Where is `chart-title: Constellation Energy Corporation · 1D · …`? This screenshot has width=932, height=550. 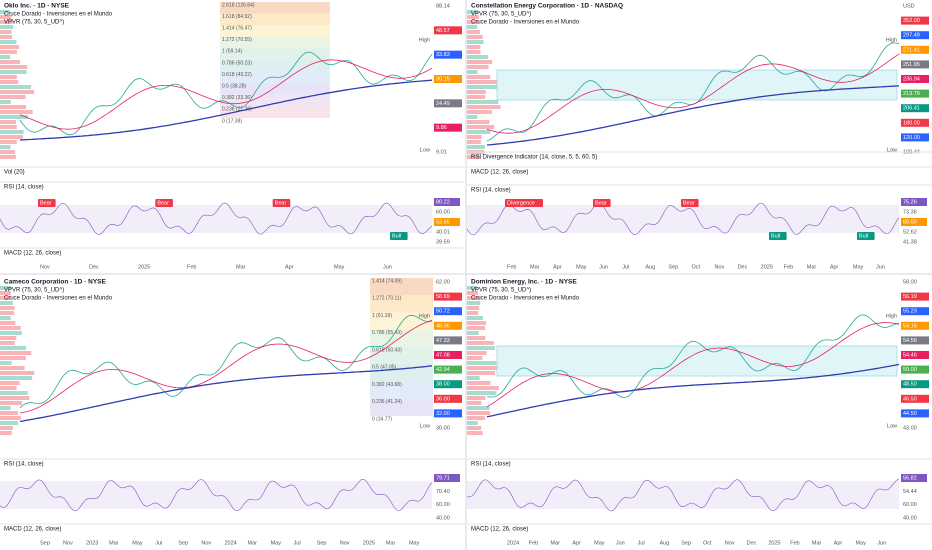
chart-title: Constellation Energy Corporation · 1D · … is located at coordinates (547, 6).